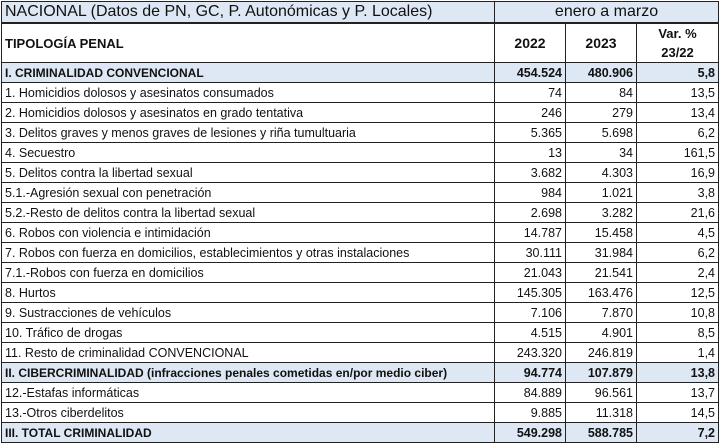 The height and width of the screenshot is (443, 720). What do you see at coordinates (601, 212) in the screenshot?
I see `value-2023: 3.282` at bounding box center [601, 212].